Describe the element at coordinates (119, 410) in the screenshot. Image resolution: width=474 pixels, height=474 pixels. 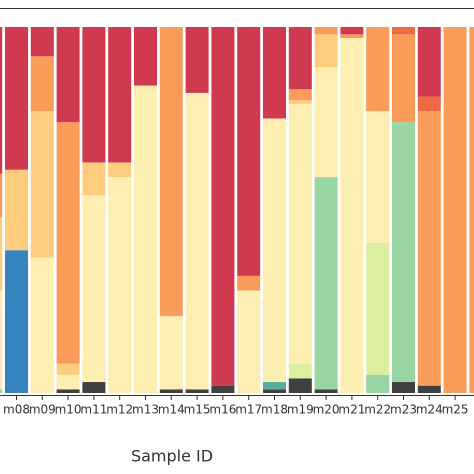
I see `x-tick-label: m12` at that location.